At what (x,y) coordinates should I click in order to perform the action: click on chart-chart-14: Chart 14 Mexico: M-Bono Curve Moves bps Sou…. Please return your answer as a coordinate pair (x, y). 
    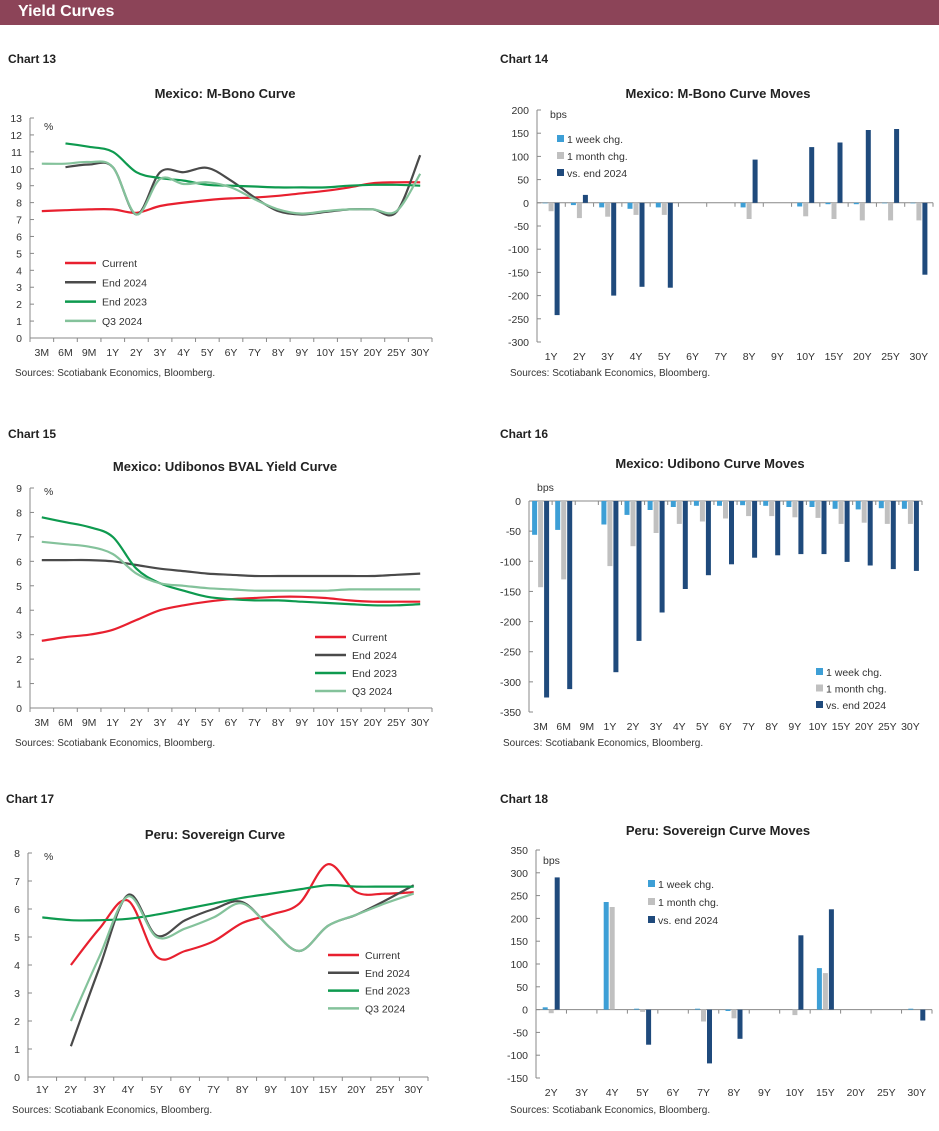
    Looking at the image, I should click on (717, 215).